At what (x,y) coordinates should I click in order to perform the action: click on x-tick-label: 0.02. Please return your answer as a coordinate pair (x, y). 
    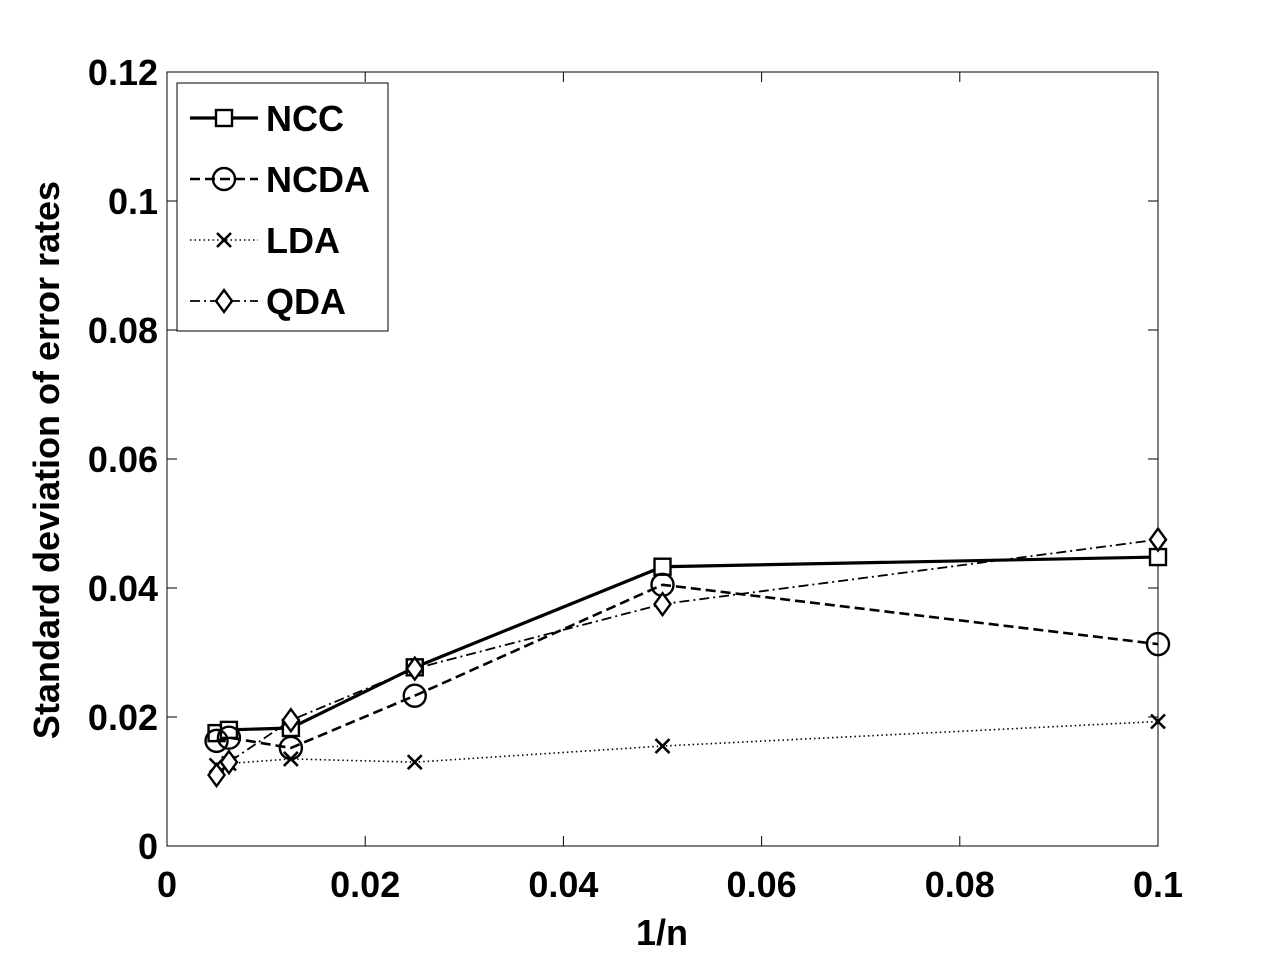
    Looking at the image, I should click on (365, 884).